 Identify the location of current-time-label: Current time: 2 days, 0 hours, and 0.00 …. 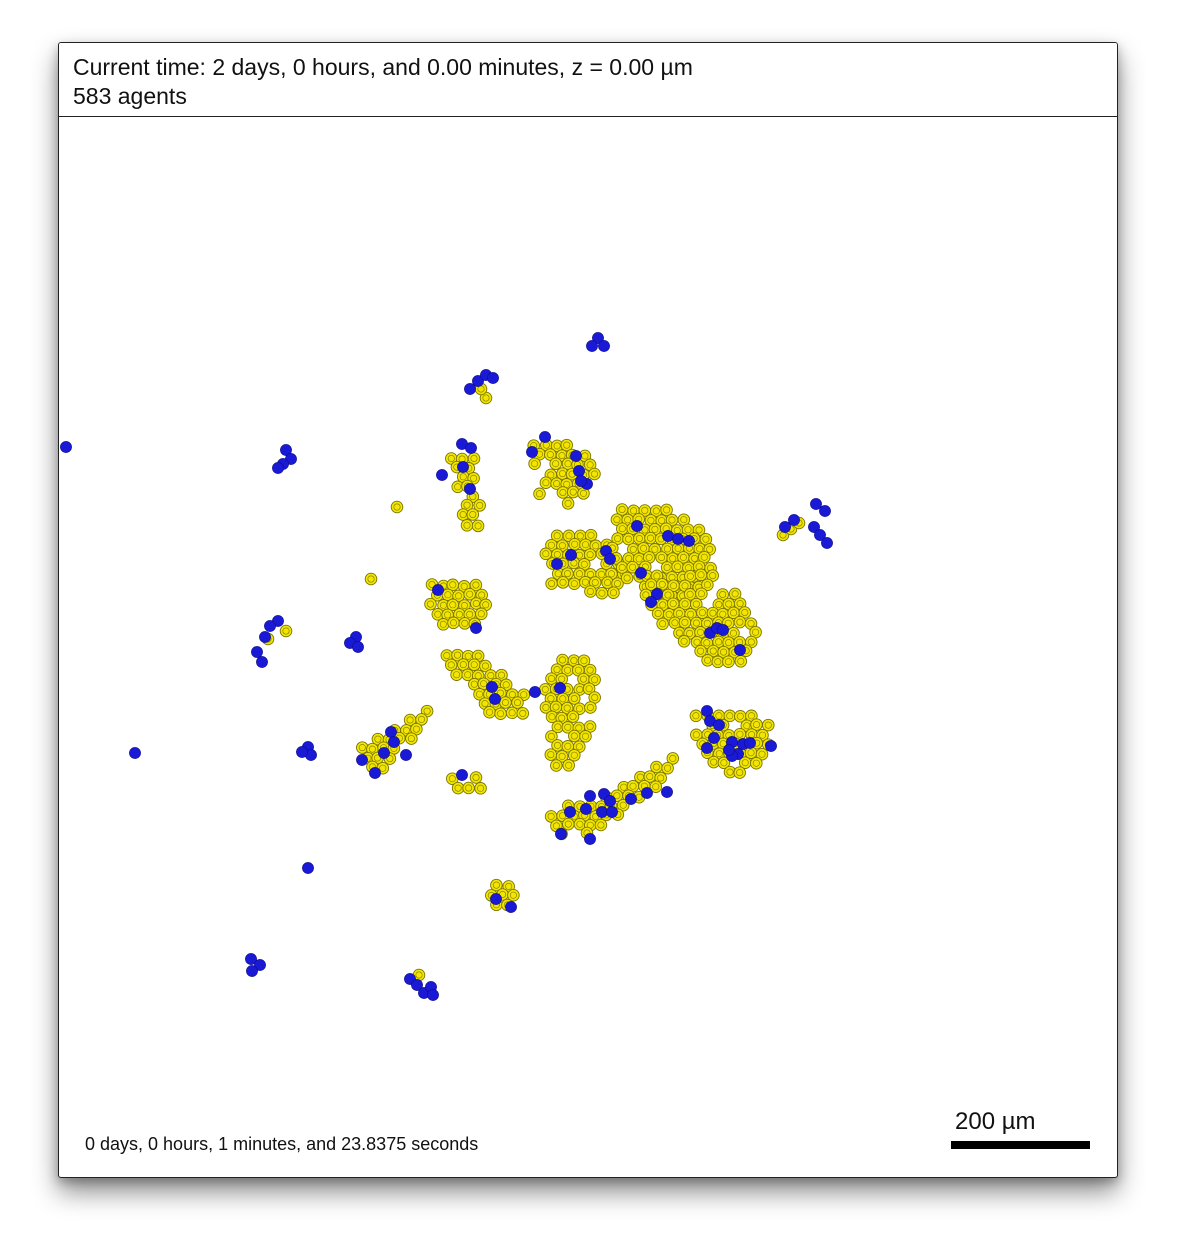
(383, 67).